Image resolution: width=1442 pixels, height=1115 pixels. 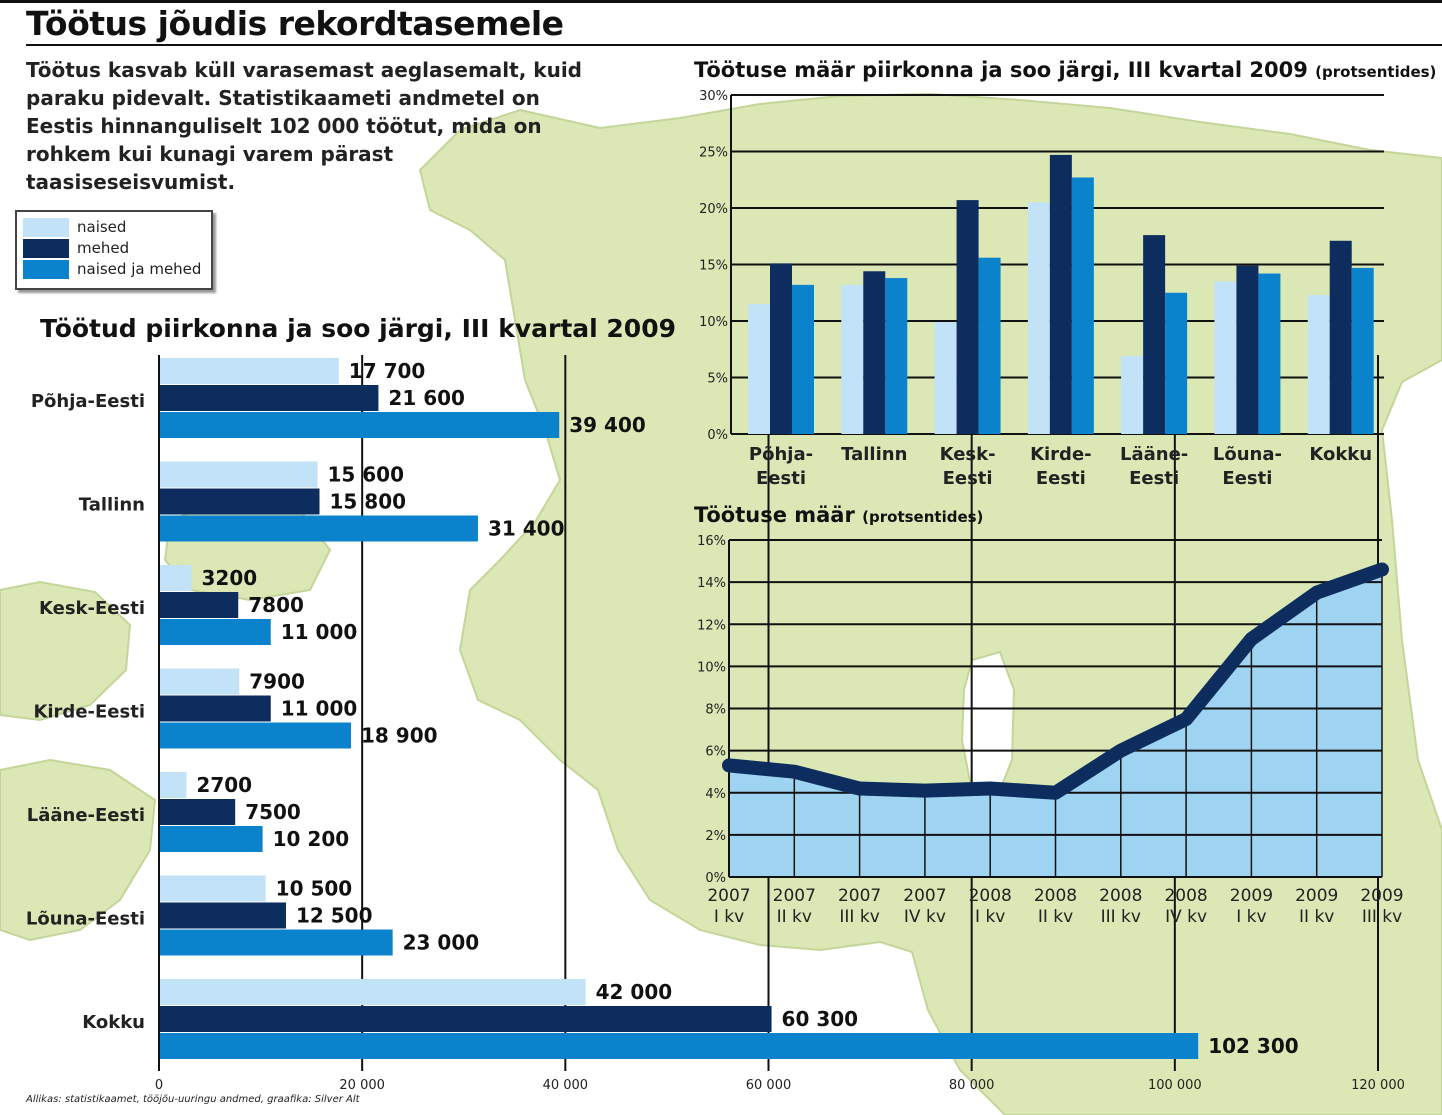 What do you see at coordinates (230, 578) in the screenshot?
I see `chart1-value-label: 3200` at bounding box center [230, 578].